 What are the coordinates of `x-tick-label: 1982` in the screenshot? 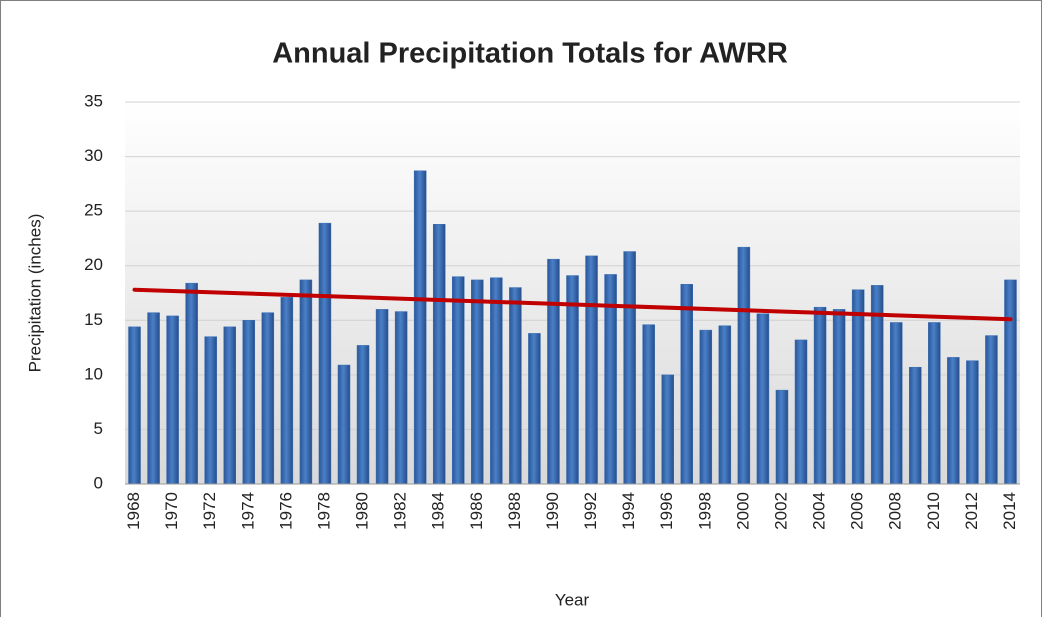 It's located at (400, 511).